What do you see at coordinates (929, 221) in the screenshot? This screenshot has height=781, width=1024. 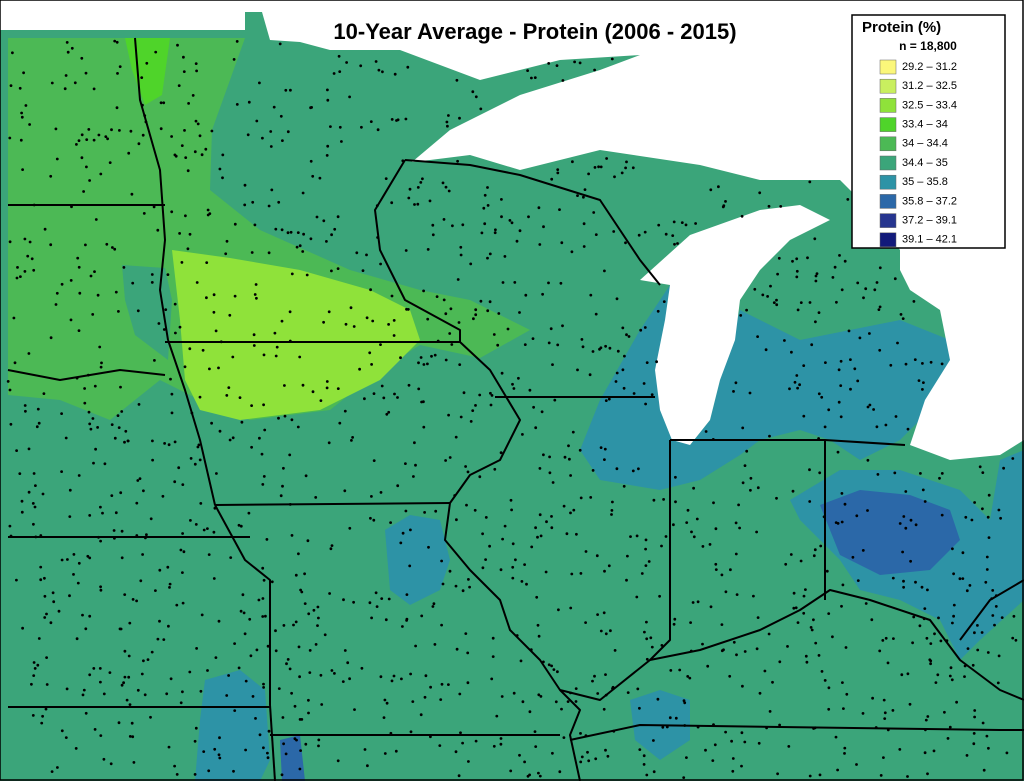 I see `legend-label: 37.2 – 39.1` at bounding box center [929, 221].